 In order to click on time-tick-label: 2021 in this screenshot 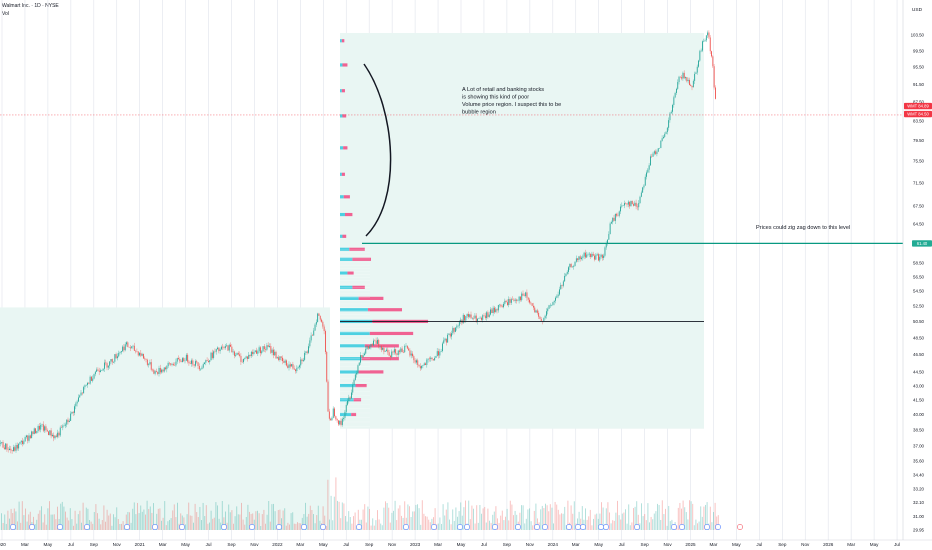, I will do `click(140, 544)`.